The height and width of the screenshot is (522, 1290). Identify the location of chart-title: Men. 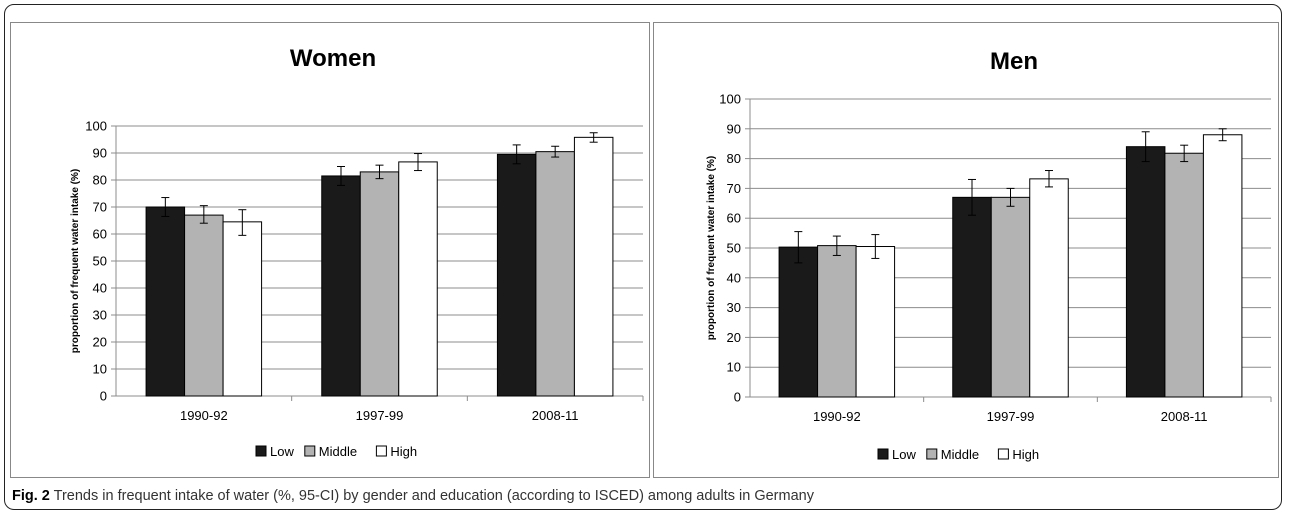
(1014, 61).